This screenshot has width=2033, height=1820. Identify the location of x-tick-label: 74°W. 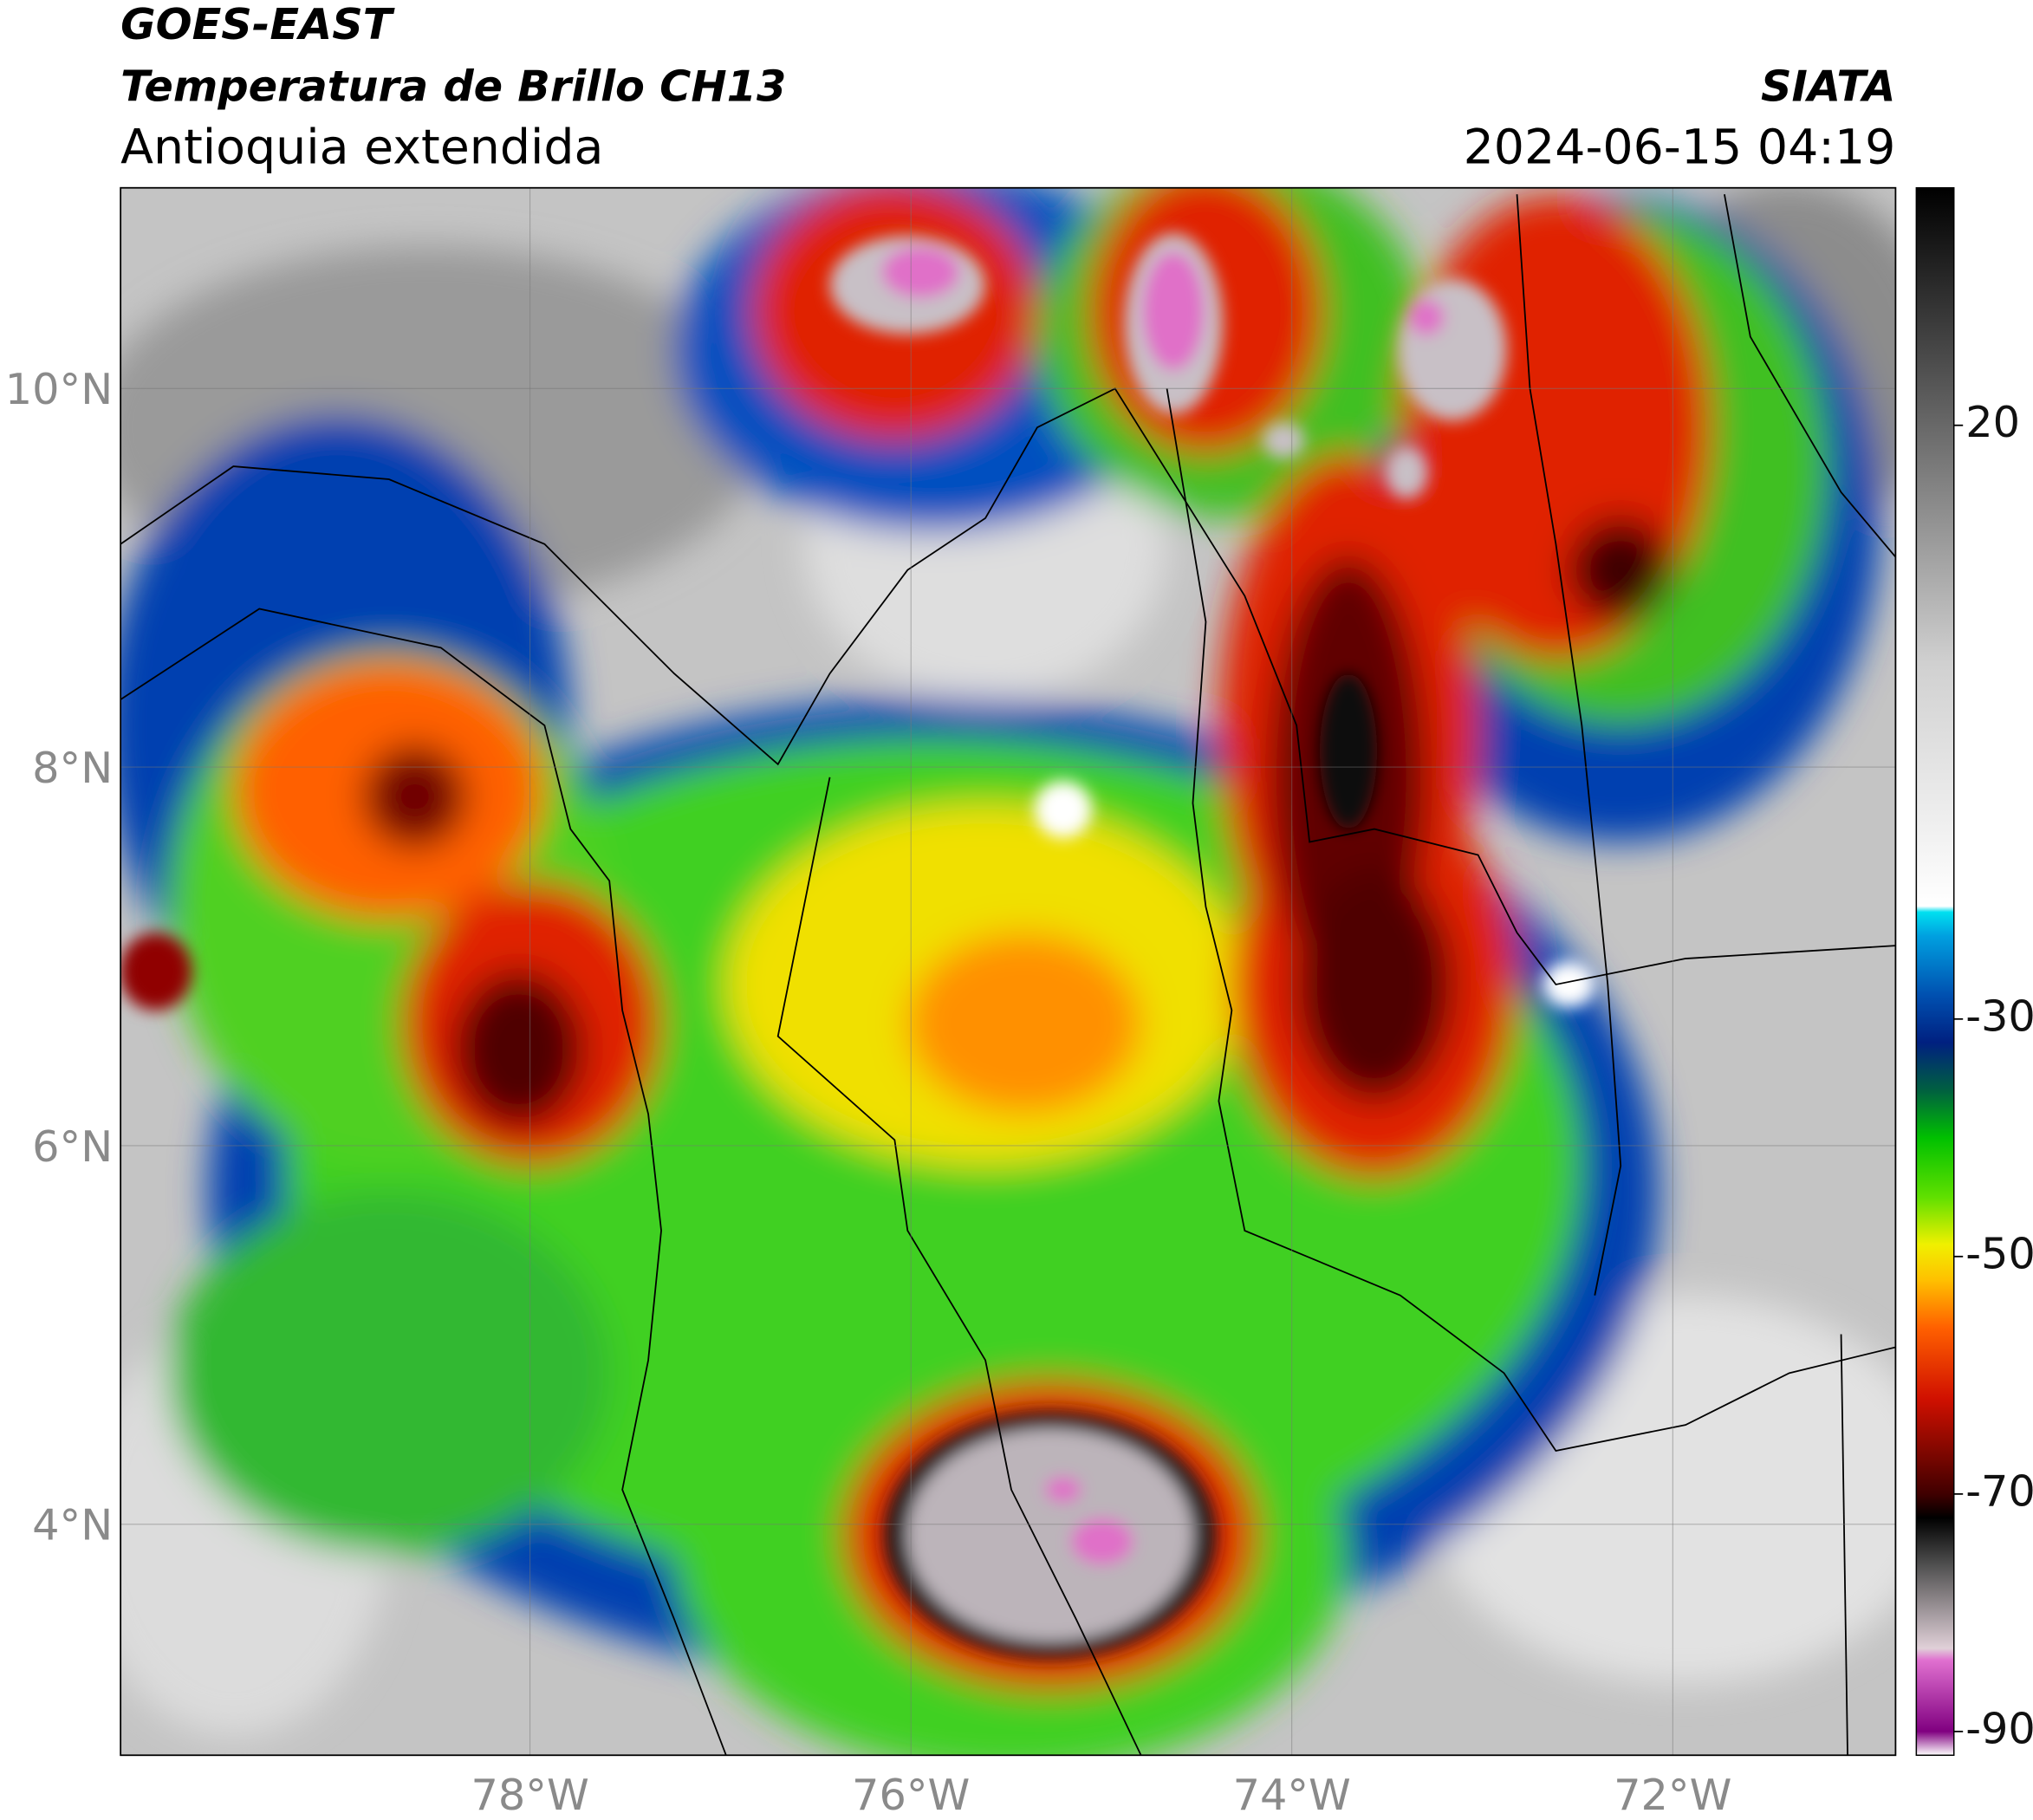
(1292, 1795).